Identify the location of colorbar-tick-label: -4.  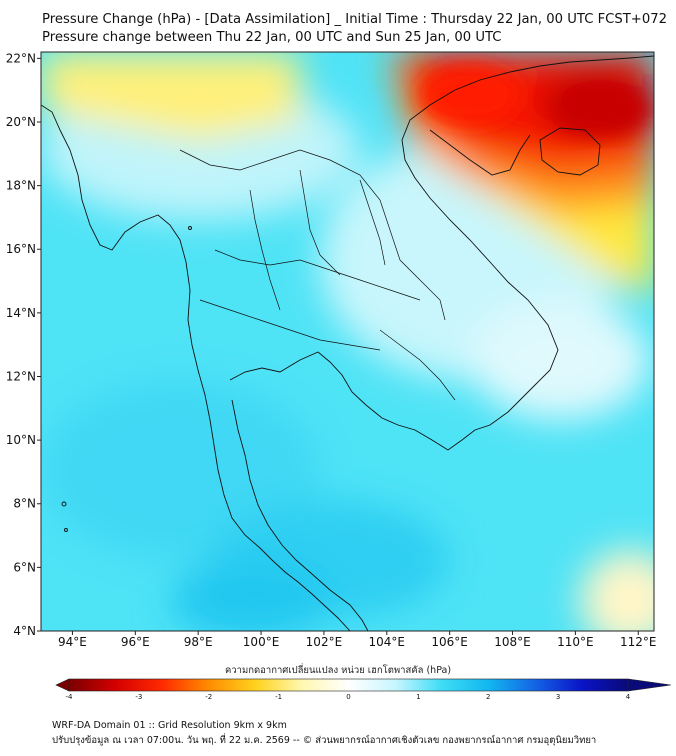
(70, 697).